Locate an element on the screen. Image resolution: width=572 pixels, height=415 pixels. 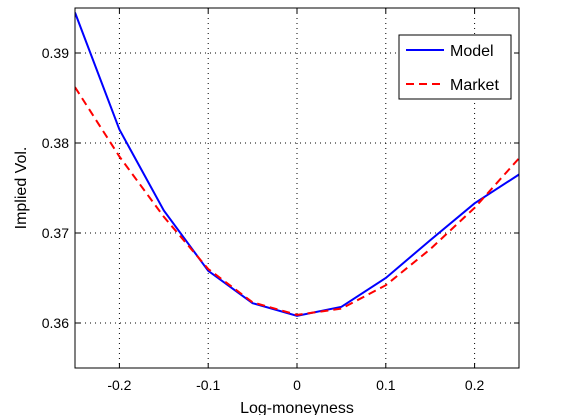
x-tick-label: -0.1 is located at coordinates (208, 385).